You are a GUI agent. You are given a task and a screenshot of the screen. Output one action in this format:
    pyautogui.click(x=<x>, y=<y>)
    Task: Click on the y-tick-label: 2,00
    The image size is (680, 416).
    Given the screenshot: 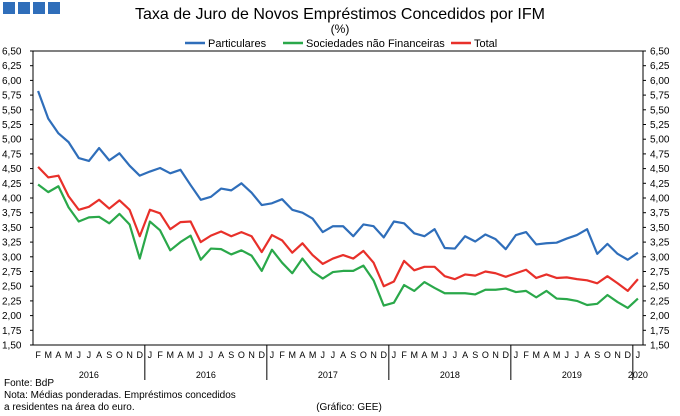 What is the action you would take?
    pyautogui.click(x=12, y=316)
    